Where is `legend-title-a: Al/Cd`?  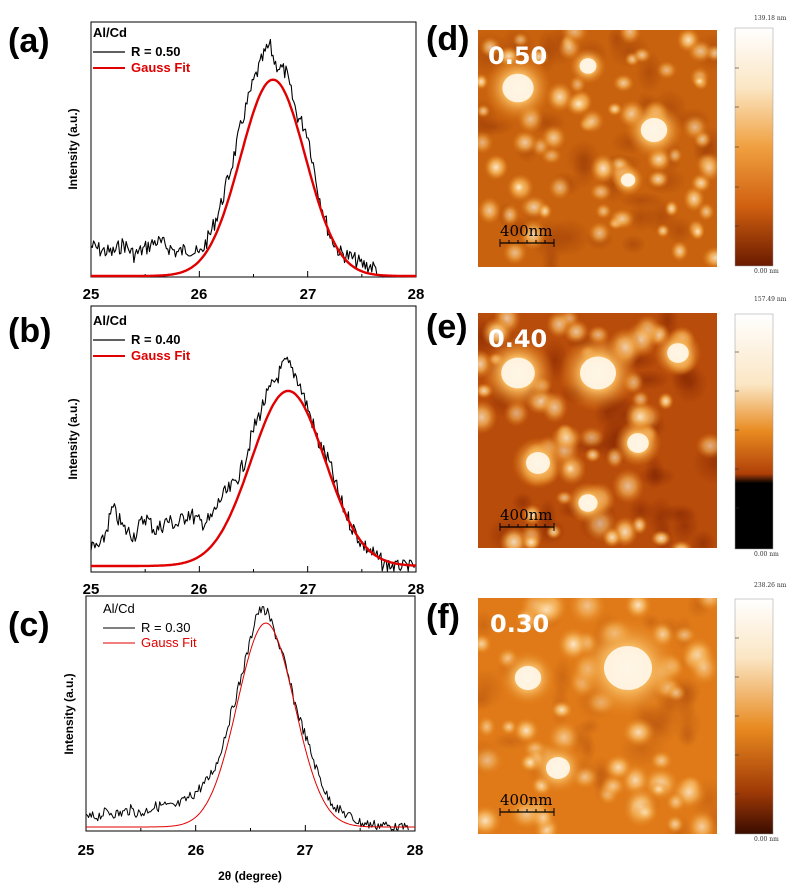 legend-title-a: Al/Cd is located at coordinates (110, 32).